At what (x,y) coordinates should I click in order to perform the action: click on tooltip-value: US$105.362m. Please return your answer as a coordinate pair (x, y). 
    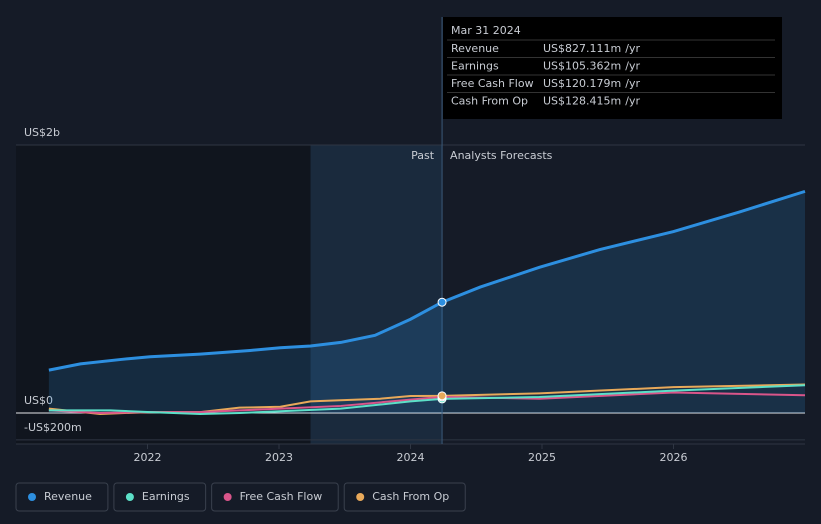
    Looking at the image, I should click on (582, 66).